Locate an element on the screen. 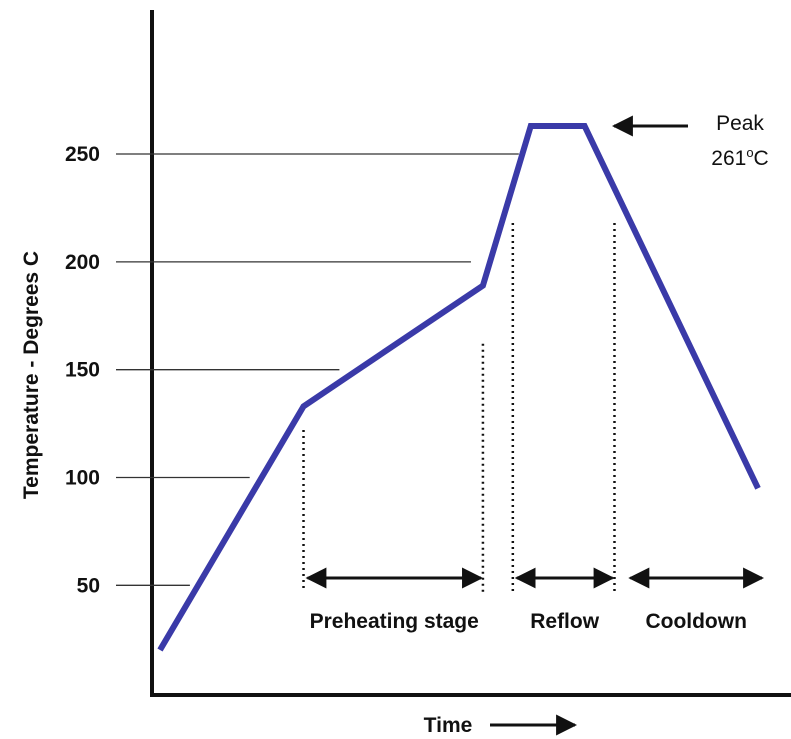 Image resolution: width=791 pixels, height=739 pixels. y-tick-label: 200 is located at coordinates (82, 262).